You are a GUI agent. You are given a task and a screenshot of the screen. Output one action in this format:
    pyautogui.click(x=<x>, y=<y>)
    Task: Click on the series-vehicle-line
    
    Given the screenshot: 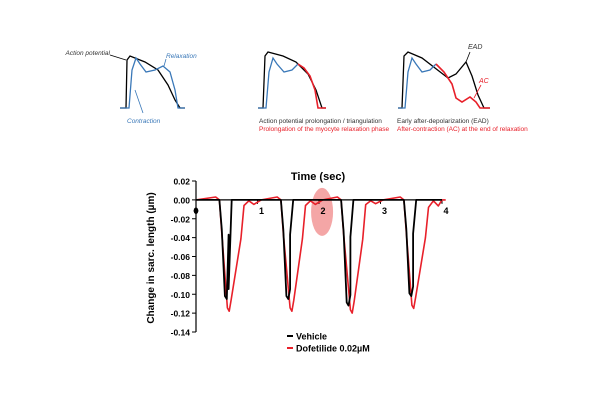 What is the action you would take?
    pyautogui.click(x=319, y=253)
    